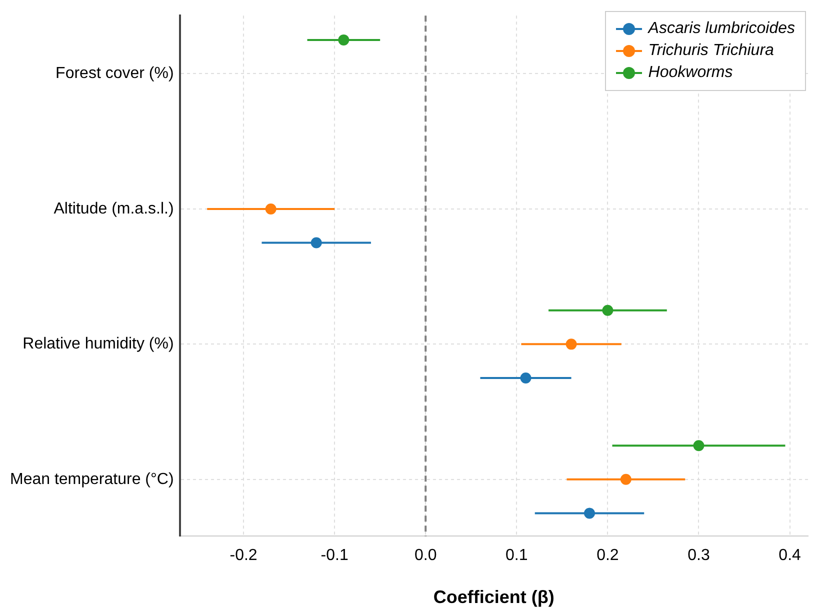 This screenshot has width=814, height=615. Describe the element at coordinates (517, 555) in the screenshot. I see `x-tick-label: 0.1` at that location.